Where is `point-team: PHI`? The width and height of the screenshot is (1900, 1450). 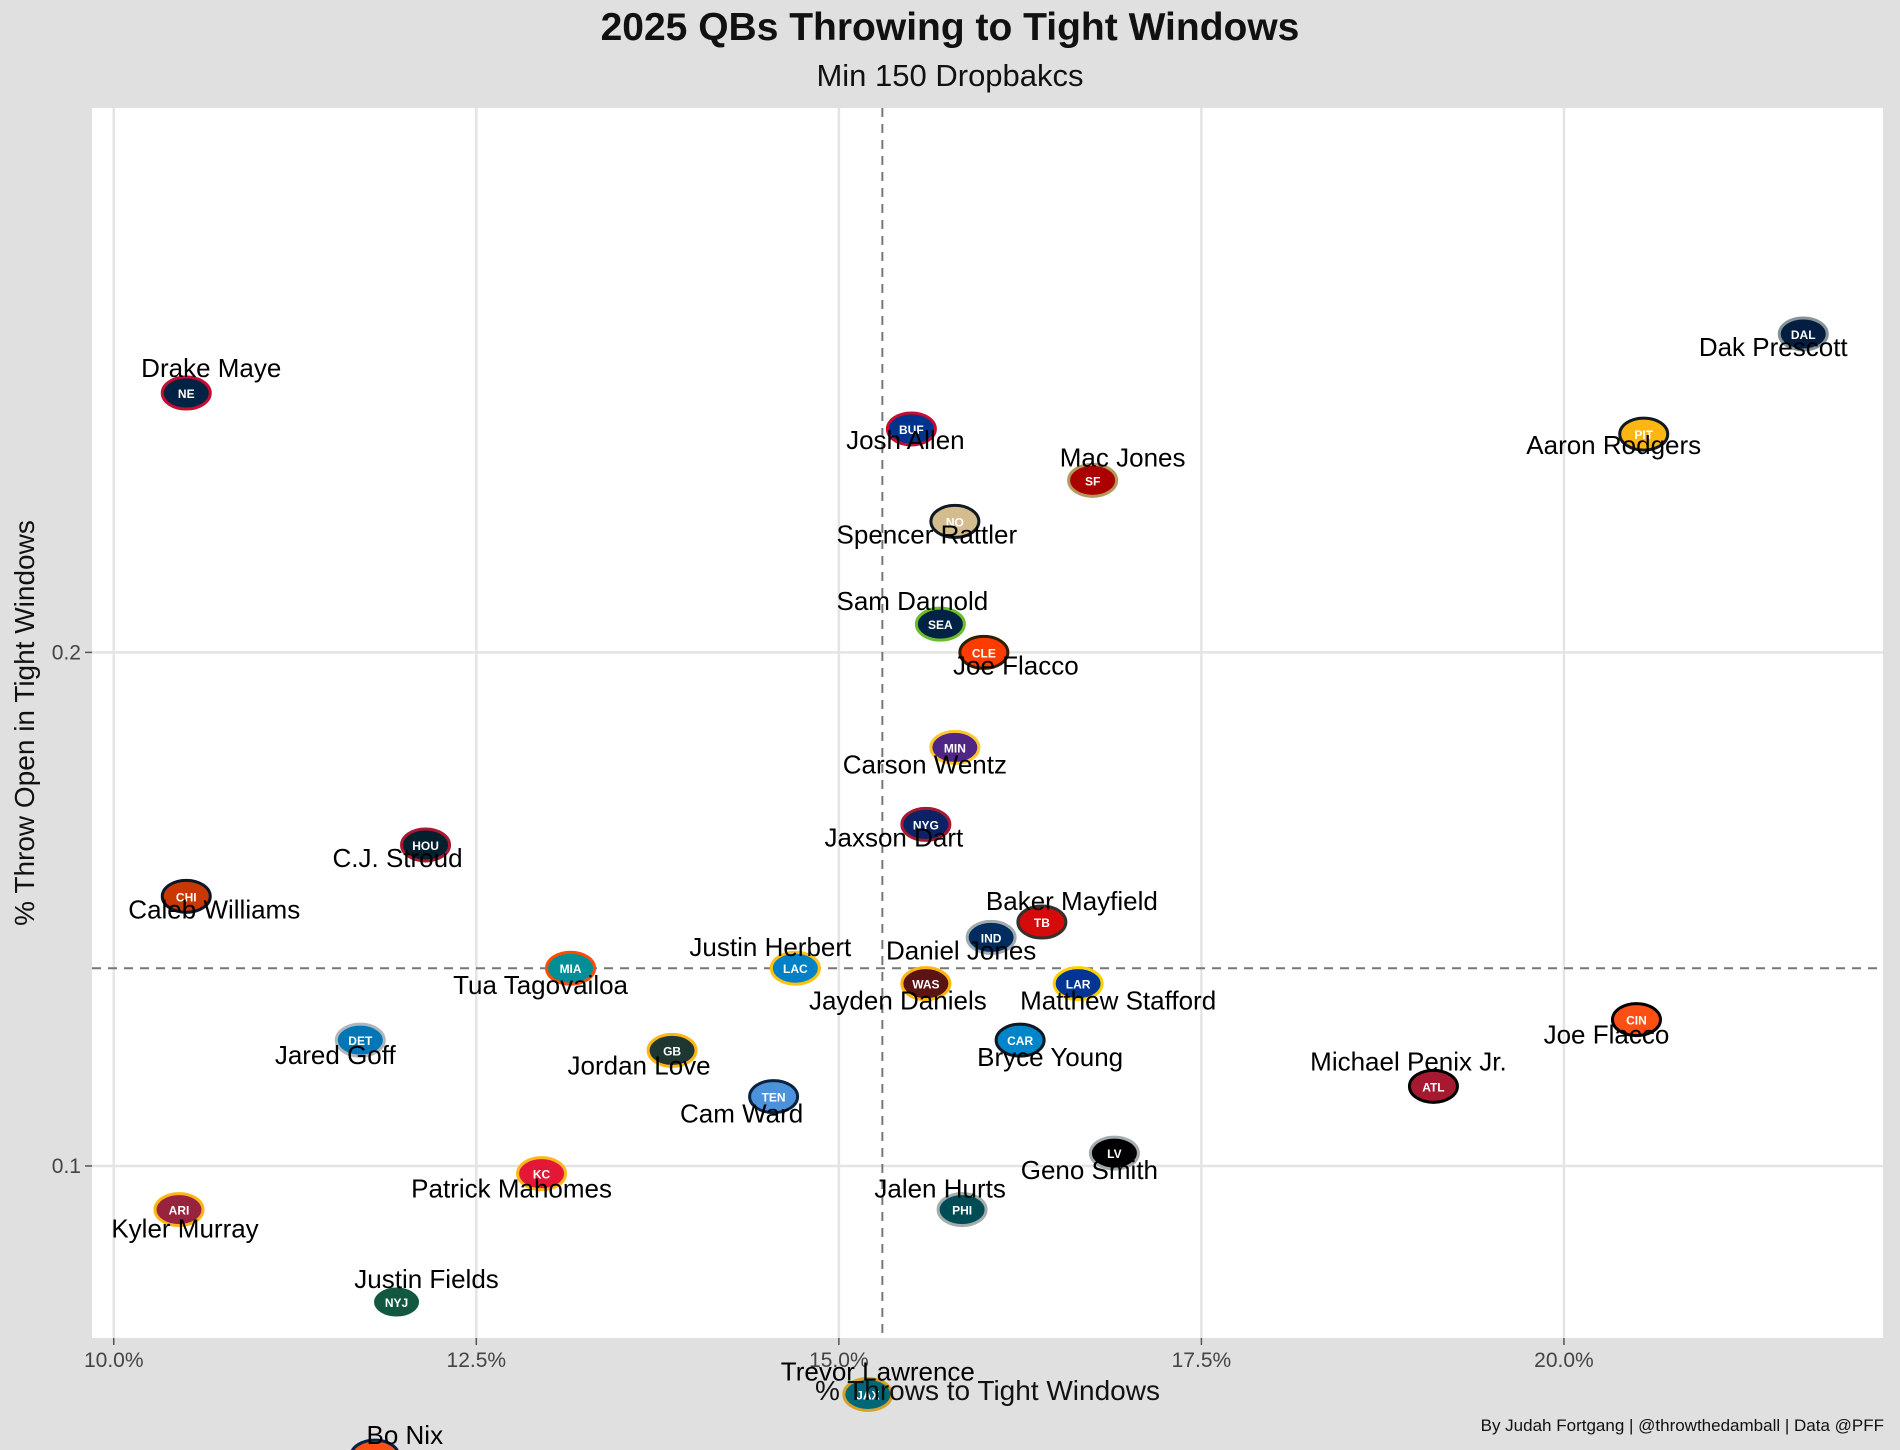 point-team: PHI is located at coordinates (962, 1211).